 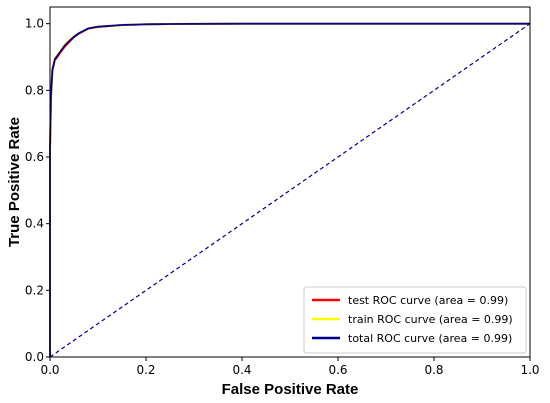 What do you see at coordinates (428, 300) in the screenshot?
I see `legend-entry: test ROC curve (area = 0.99)` at bounding box center [428, 300].